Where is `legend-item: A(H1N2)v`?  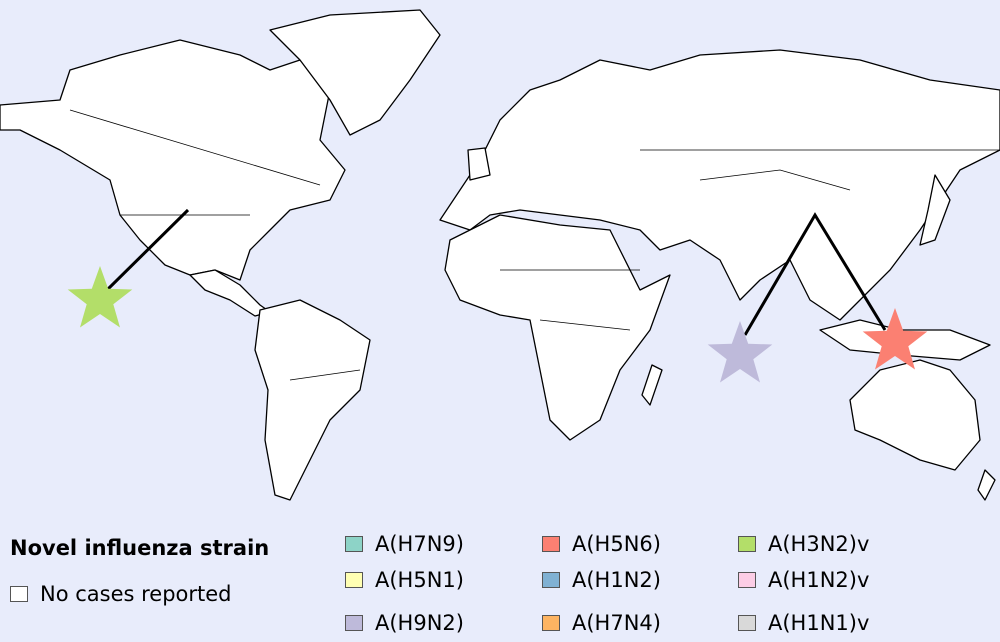 legend-item: A(H1N2)v is located at coordinates (803, 580).